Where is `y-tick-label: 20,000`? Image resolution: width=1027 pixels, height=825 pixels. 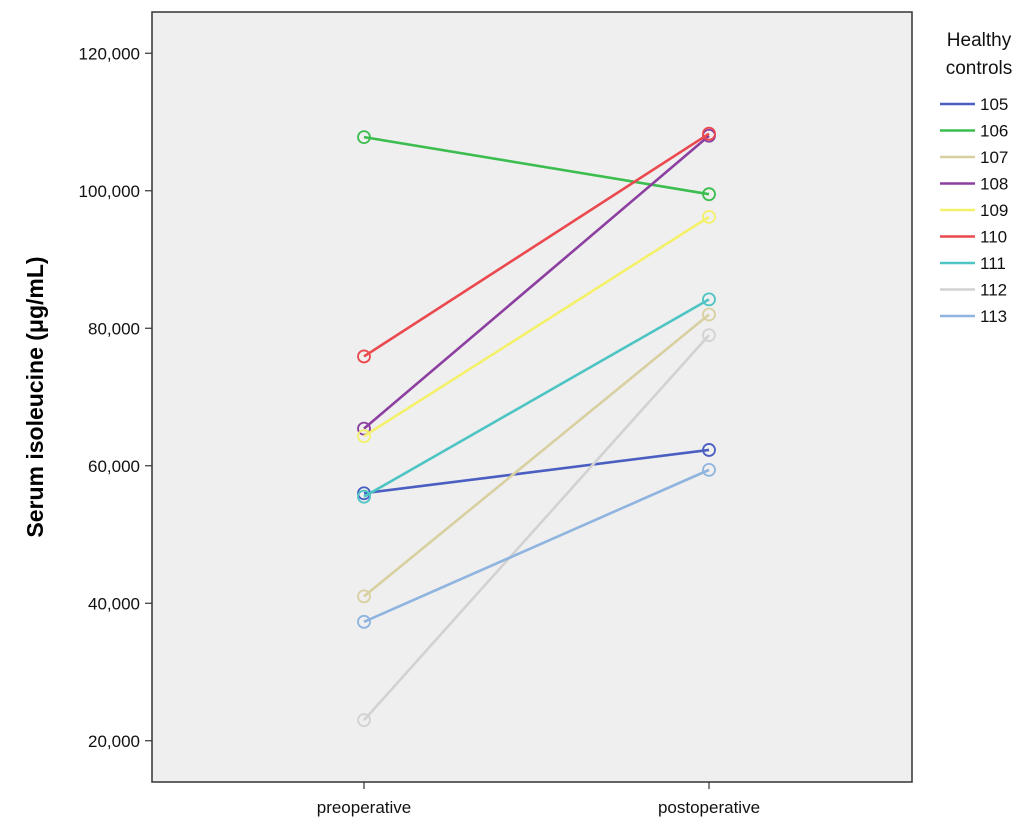 y-tick-label: 20,000 is located at coordinates (114, 741).